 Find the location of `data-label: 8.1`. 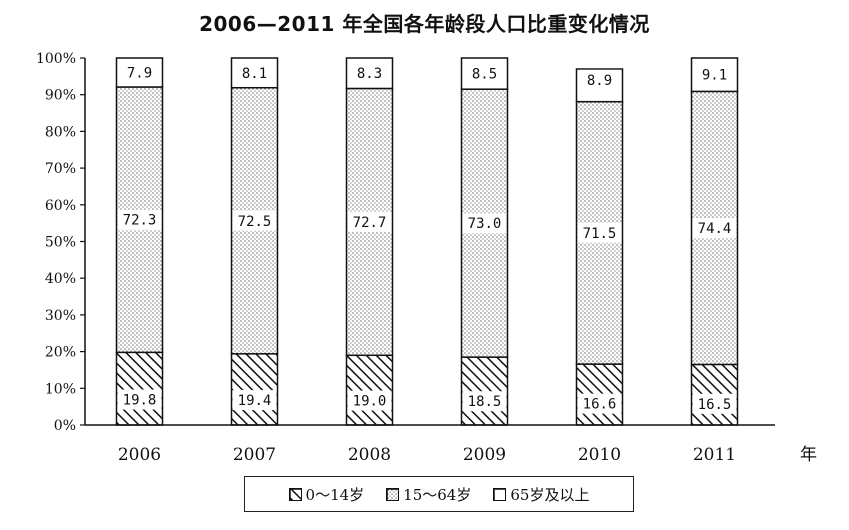

data-label: 8.1 is located at coordinates (254, 74).